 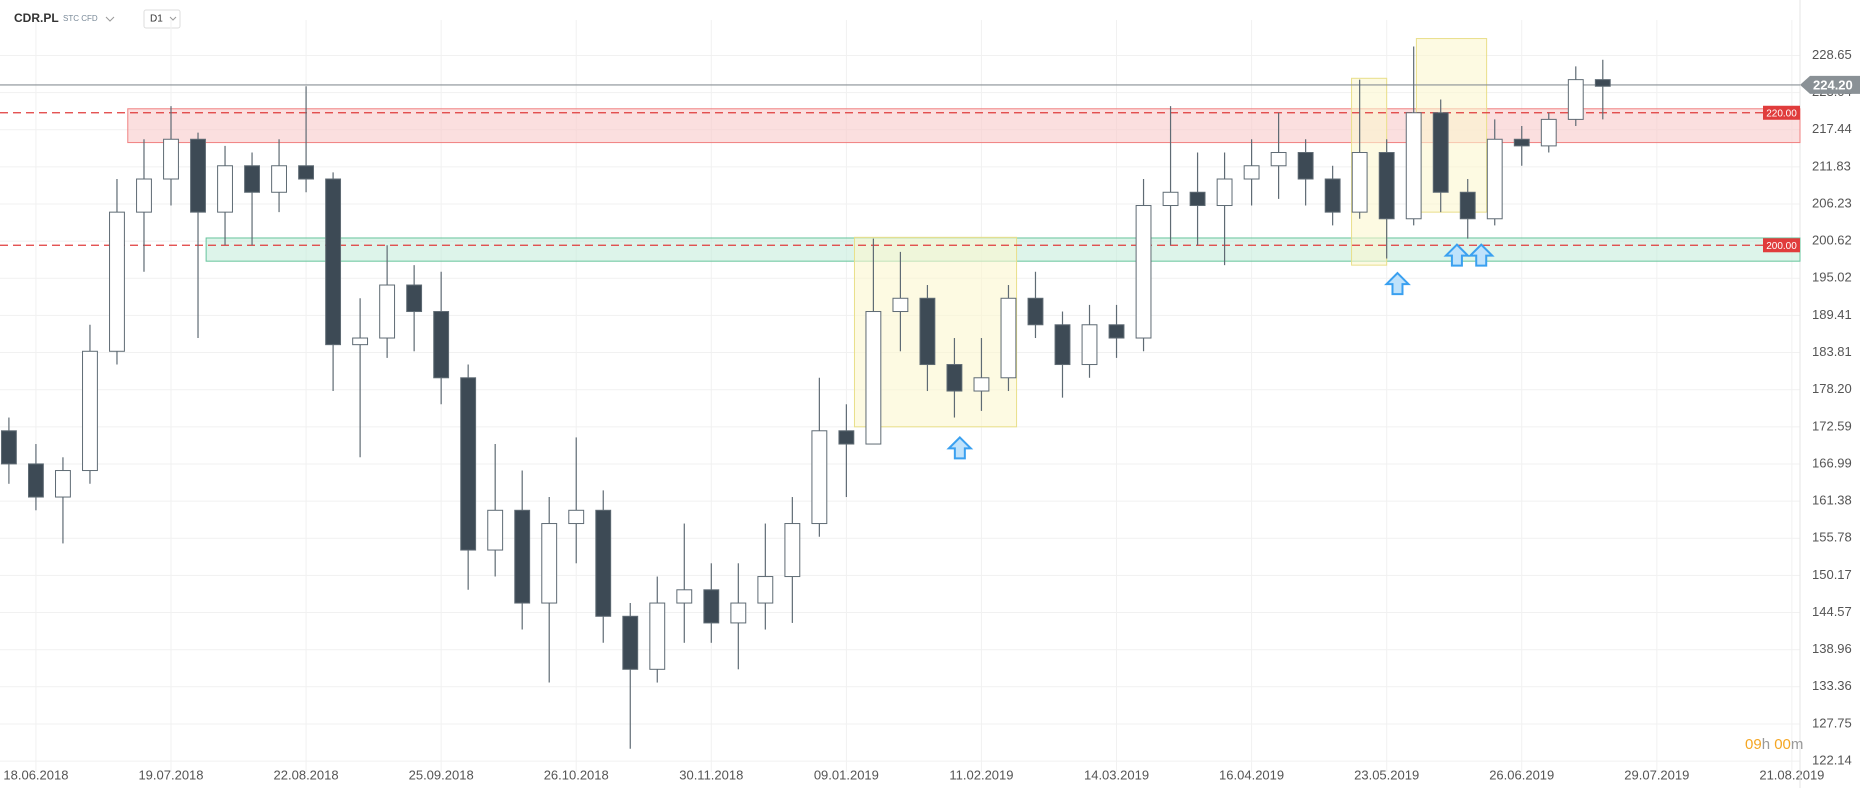 I want to click on interval: D1, so click(x=156, y=19).